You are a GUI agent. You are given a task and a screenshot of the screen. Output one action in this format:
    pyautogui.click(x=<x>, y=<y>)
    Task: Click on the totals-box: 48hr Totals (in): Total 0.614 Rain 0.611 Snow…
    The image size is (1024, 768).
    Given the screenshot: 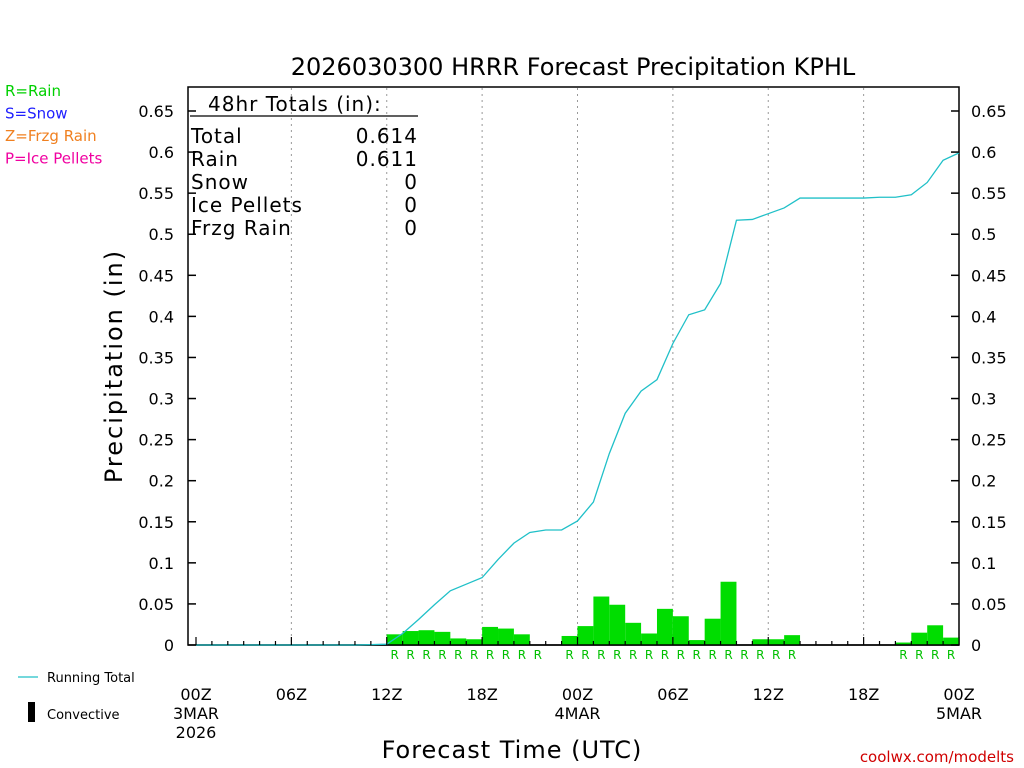 What is the action you would take?
    pyautogui.click(x=304, y=166)
    